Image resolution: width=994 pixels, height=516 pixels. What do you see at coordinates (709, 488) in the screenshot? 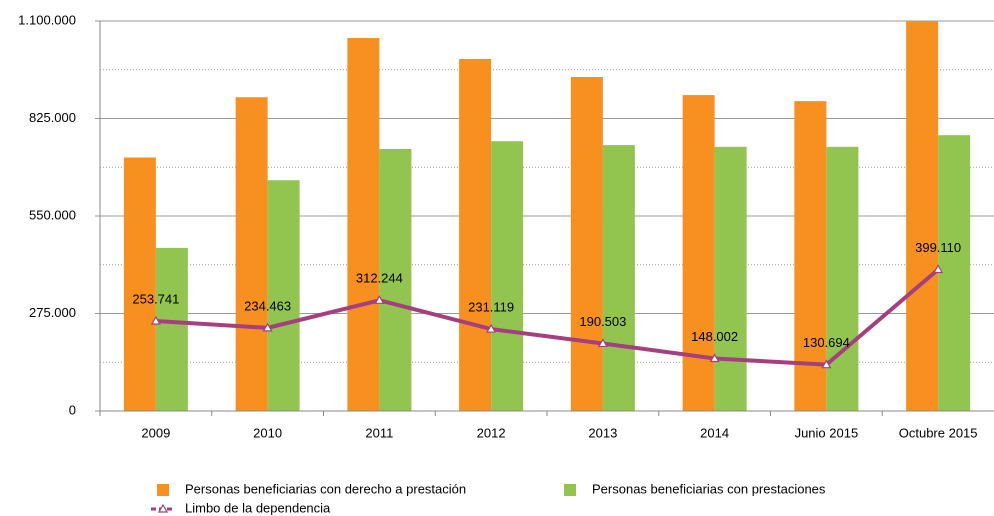
I see `legend-label: Personas beneficiarias con prestaciones` at bounding box center [709, 488].